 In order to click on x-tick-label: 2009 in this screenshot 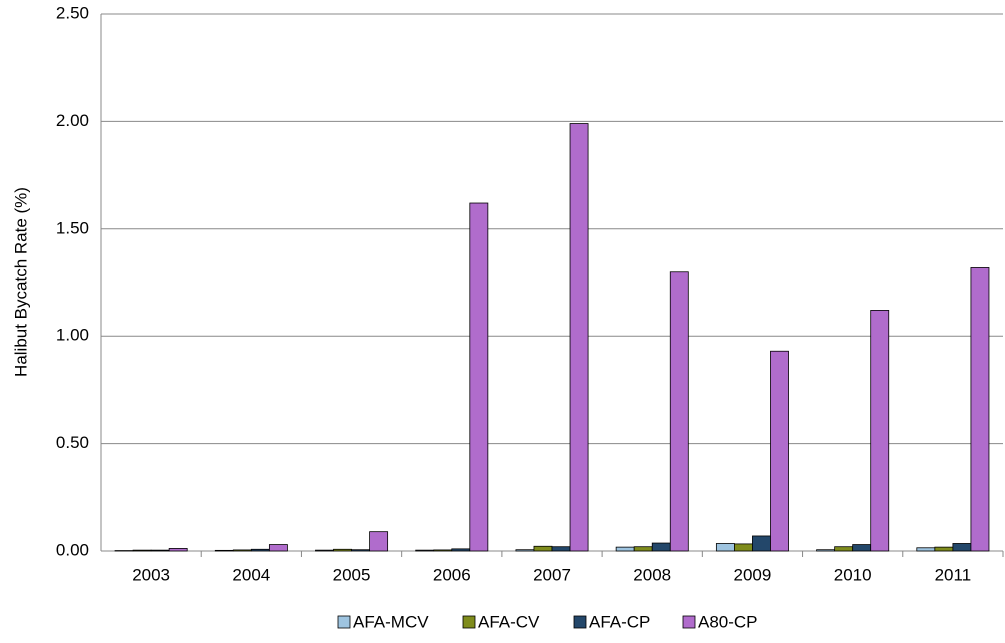, I will do `click(753, 574)`.